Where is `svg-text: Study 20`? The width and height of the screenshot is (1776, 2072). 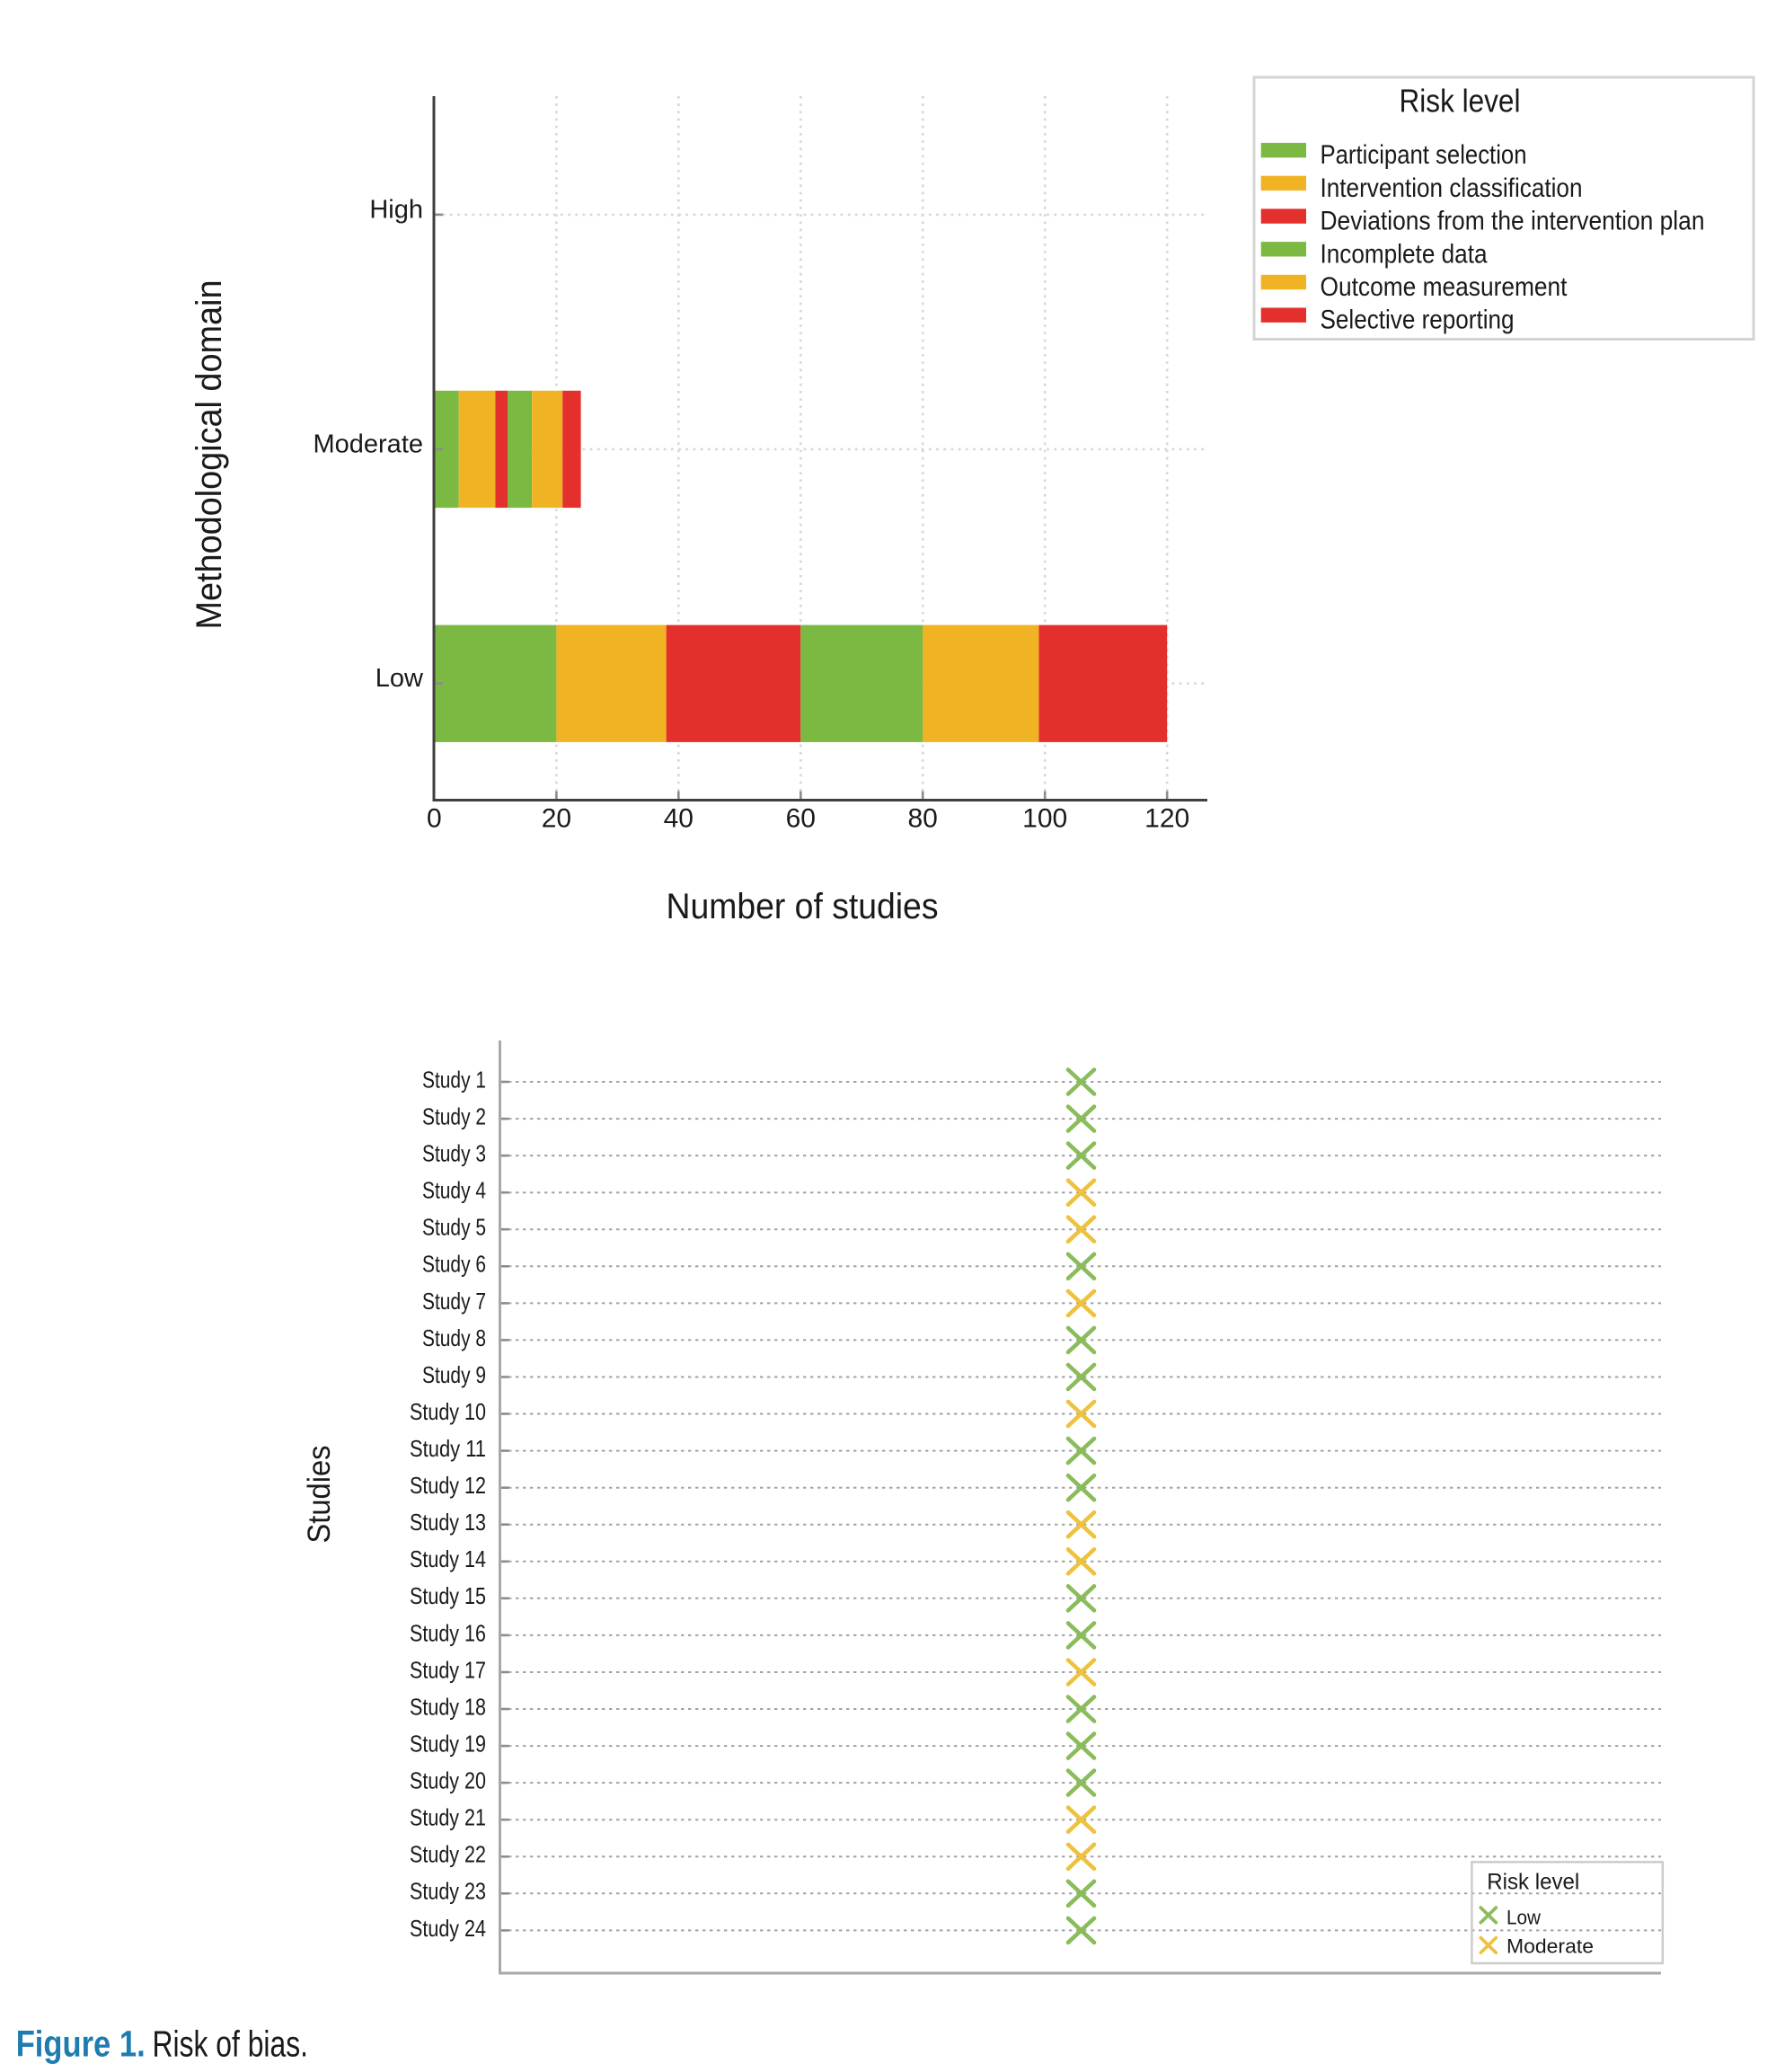 svg-text: Study 20 is located at coordinates (448, 1780).